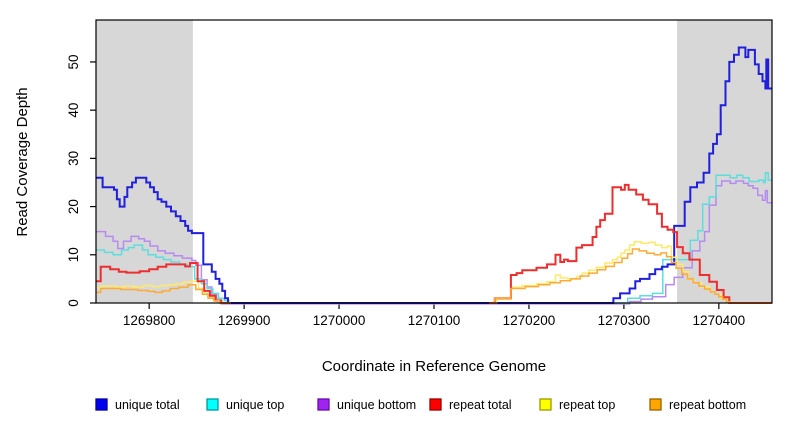  Describe the element at coordinates (255, 405) in the screenshot. I see `legend-label: unique top` at that location.